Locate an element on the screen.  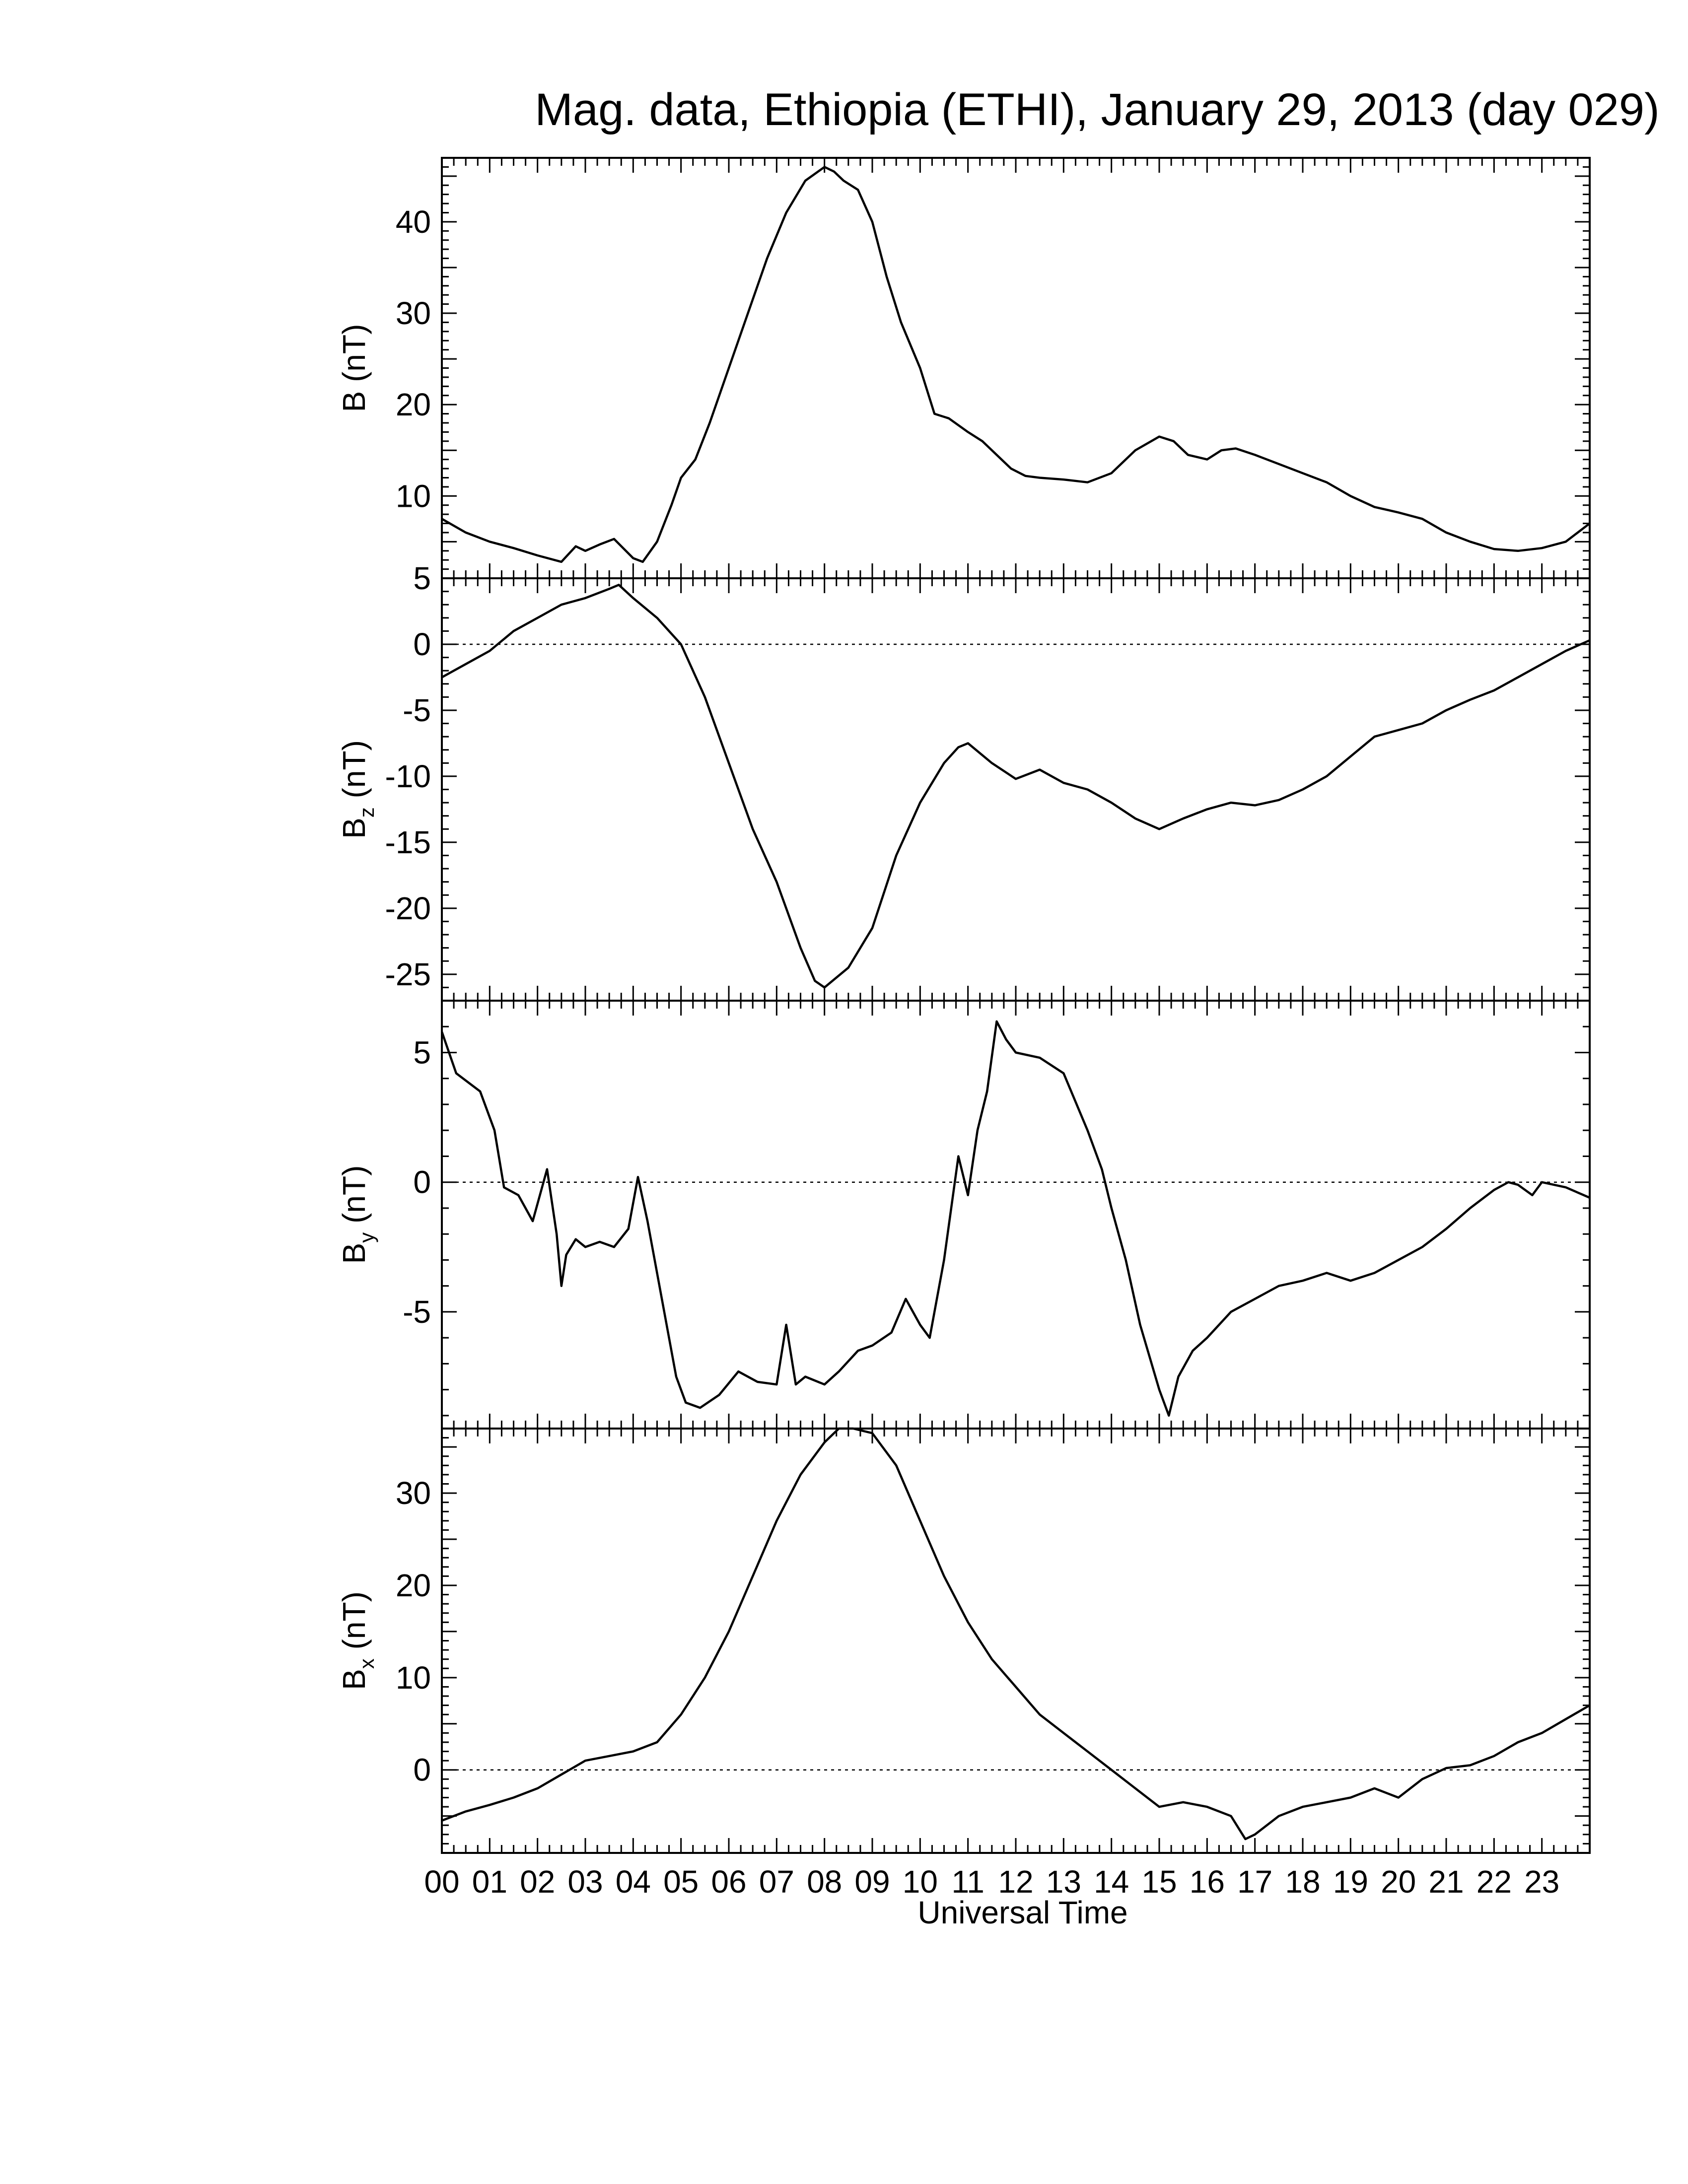
x-tick-label: 21 is located at coordinates (1446, 1882).